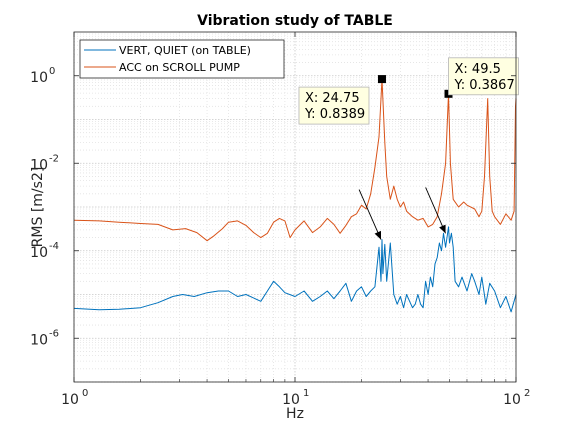  Describe the element at coordinates (478, 69) in the screenshot. I see `datatip-x-text: X: 49.5` at that location.